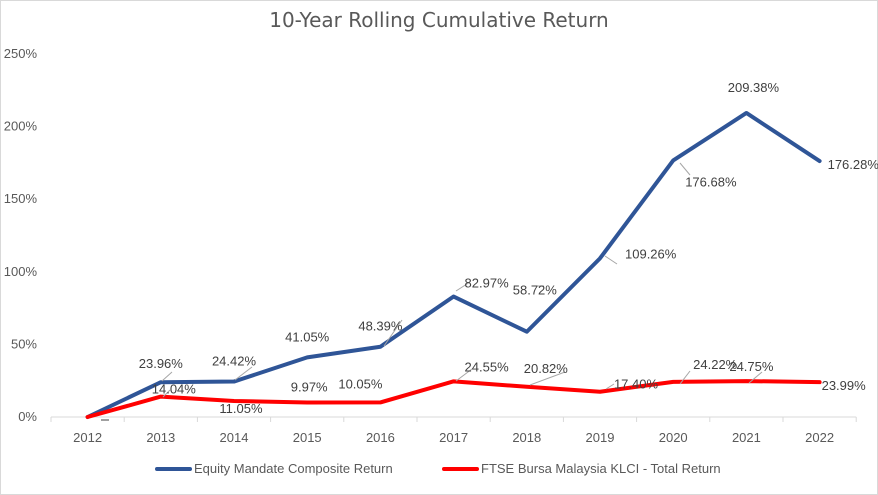 This screenshot has width=878, height=495. Describe the element at coordinates (174, 389) in the screenshot. I see `data-label: 14.04%` at that location.